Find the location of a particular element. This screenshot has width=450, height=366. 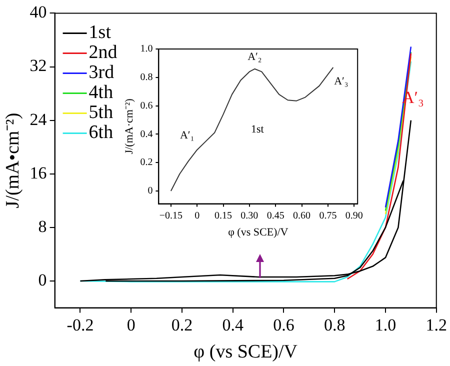

y-tick-label: 0.6 is located at coordinates (146, 106).